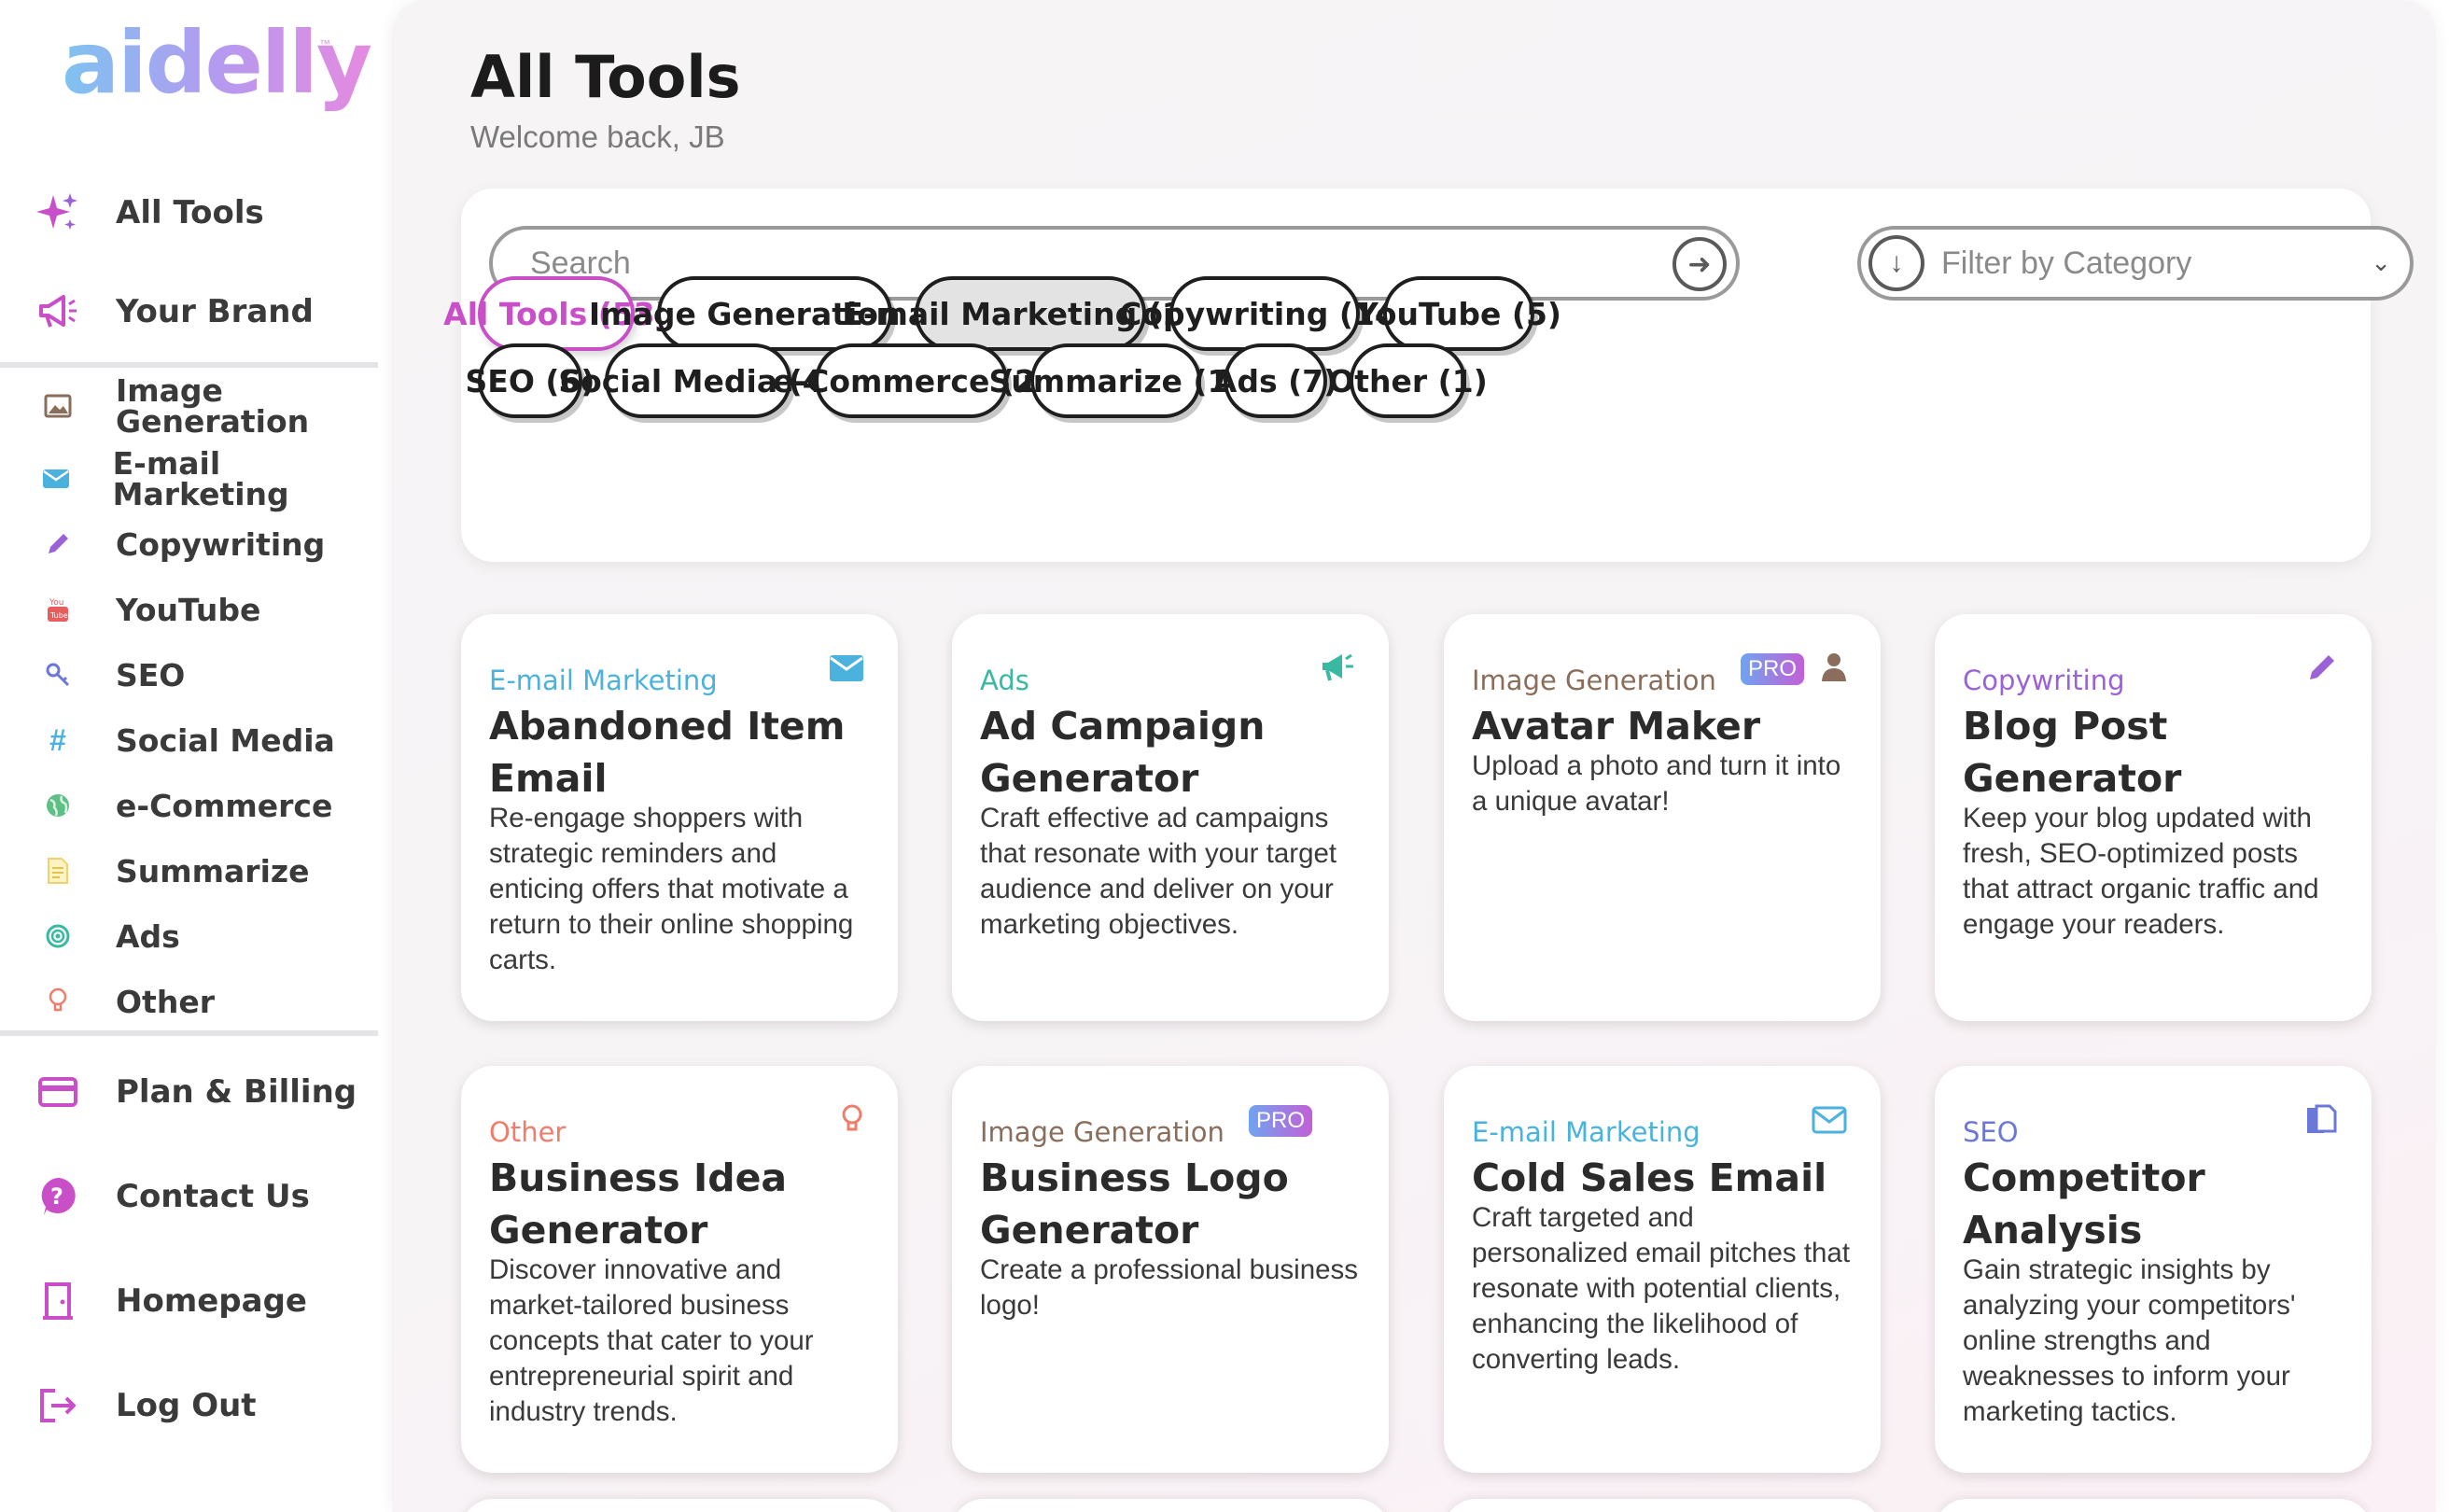  I want to click on sidebar-item-label: SEO, so click(151, 674).